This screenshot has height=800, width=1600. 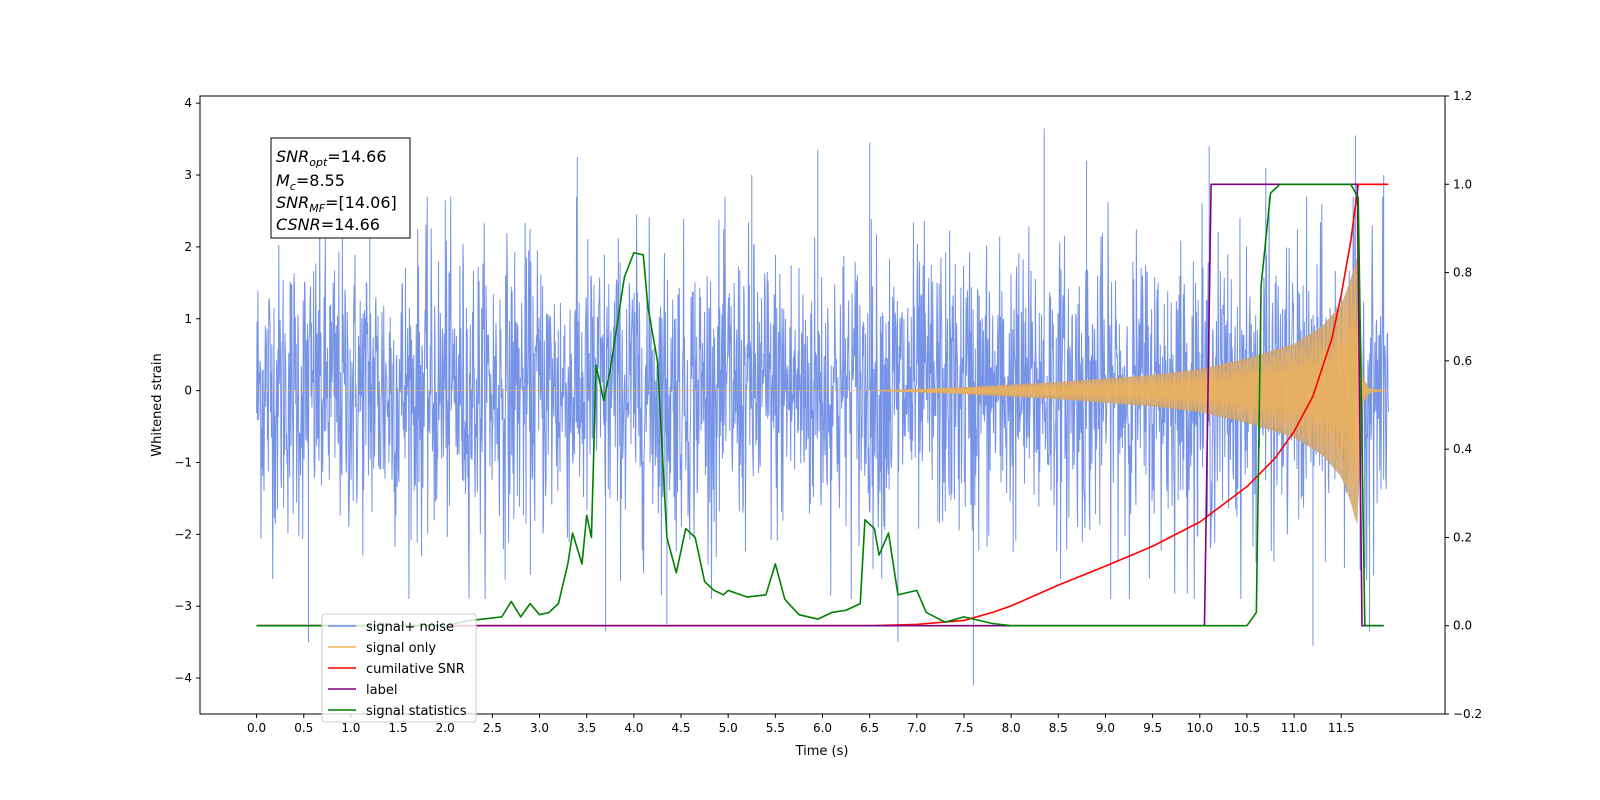 What do you see at coordinates (310, 182) in the screenshot?
I see `annotation-mc: Mc=8.55` at bounding box center [310, 182].